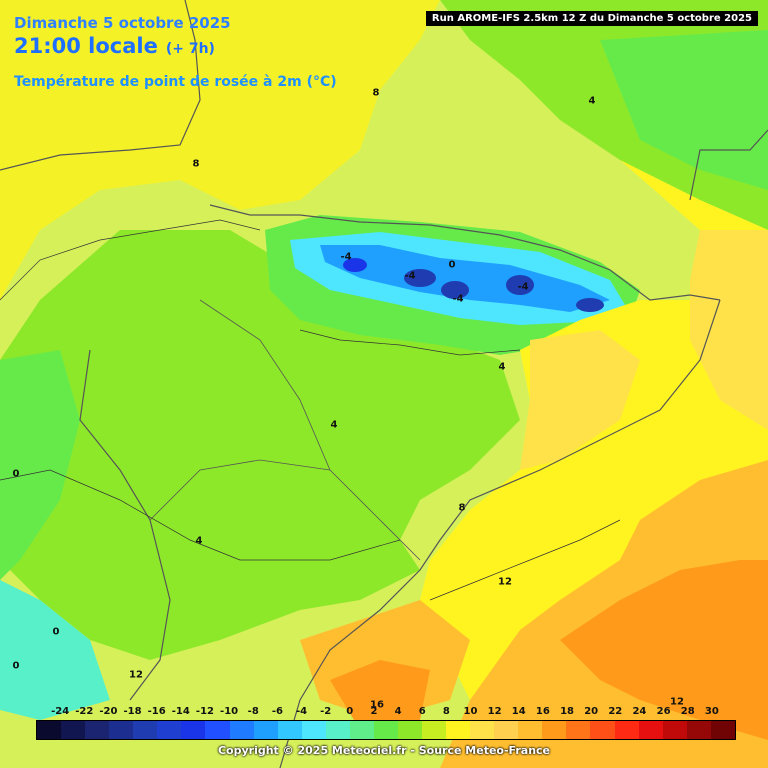 Image resolution: width=768 pixels, height=768 pixels. I want to click on legend-tick-label: 24, so click(639, 711).